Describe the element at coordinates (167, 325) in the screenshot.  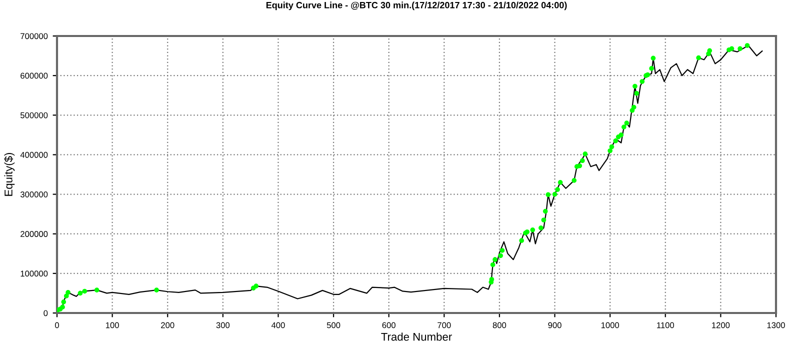
I see `x-tick-label: 200` at that location.